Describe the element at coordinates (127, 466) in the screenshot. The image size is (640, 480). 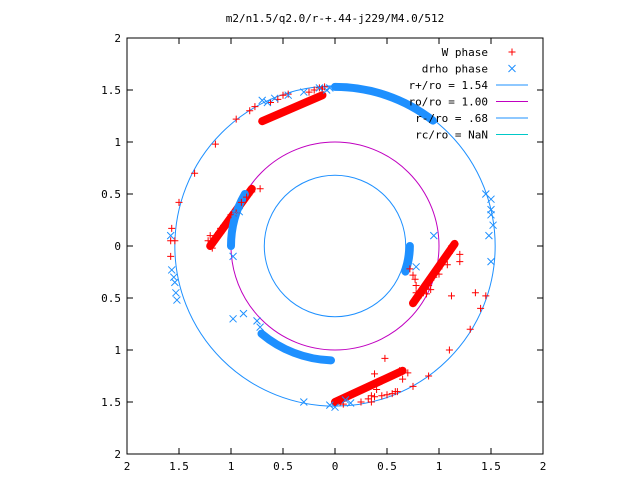
I see `x-tick-label: 2` at that location.